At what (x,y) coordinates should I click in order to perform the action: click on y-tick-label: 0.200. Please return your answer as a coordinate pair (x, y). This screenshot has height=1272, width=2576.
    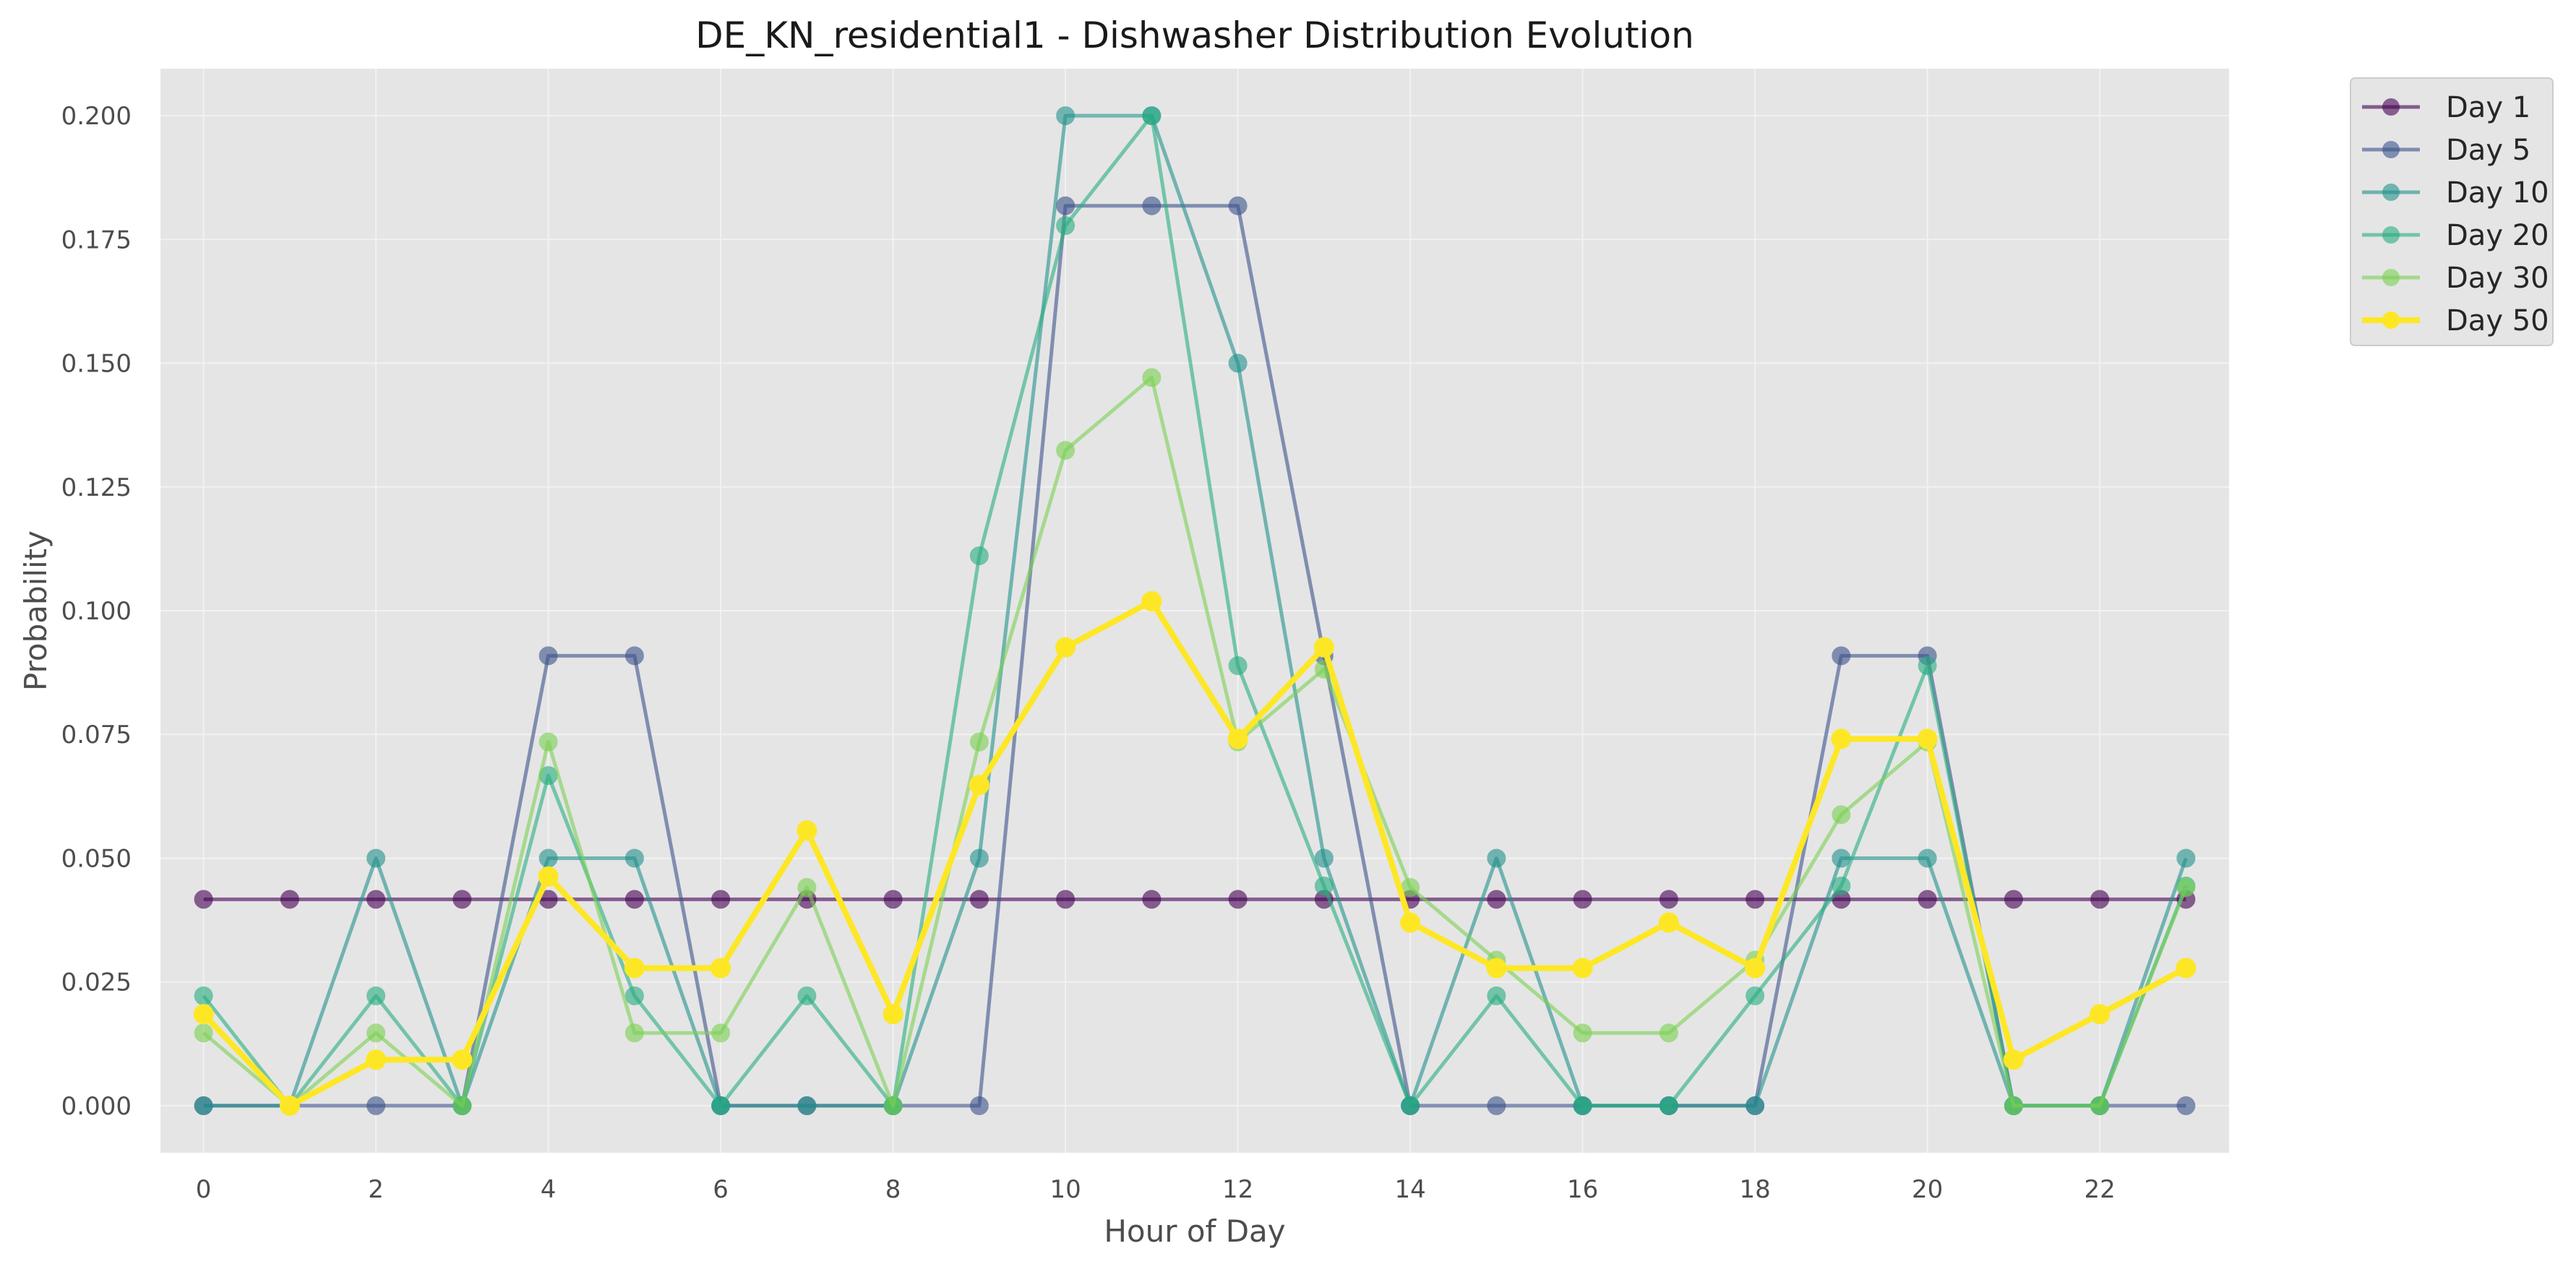
    Looking at the image, I should click on (97, 117).